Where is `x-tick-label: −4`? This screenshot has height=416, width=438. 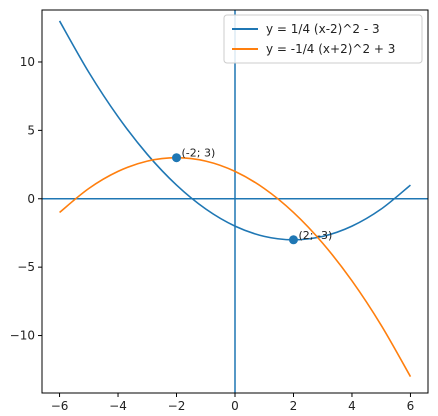
x-tick-label: −4 is located at coordinates (118, 406).